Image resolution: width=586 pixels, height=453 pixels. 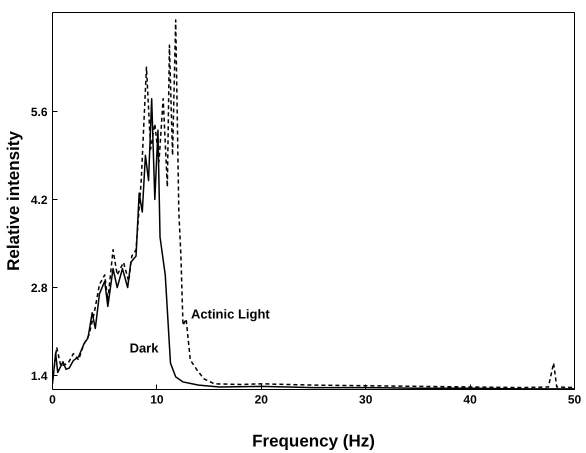 What do you see at coordinates (39, 376) in the screenshot?
I see `y-tick-label: 1.4` at bounding box center [39, 376].